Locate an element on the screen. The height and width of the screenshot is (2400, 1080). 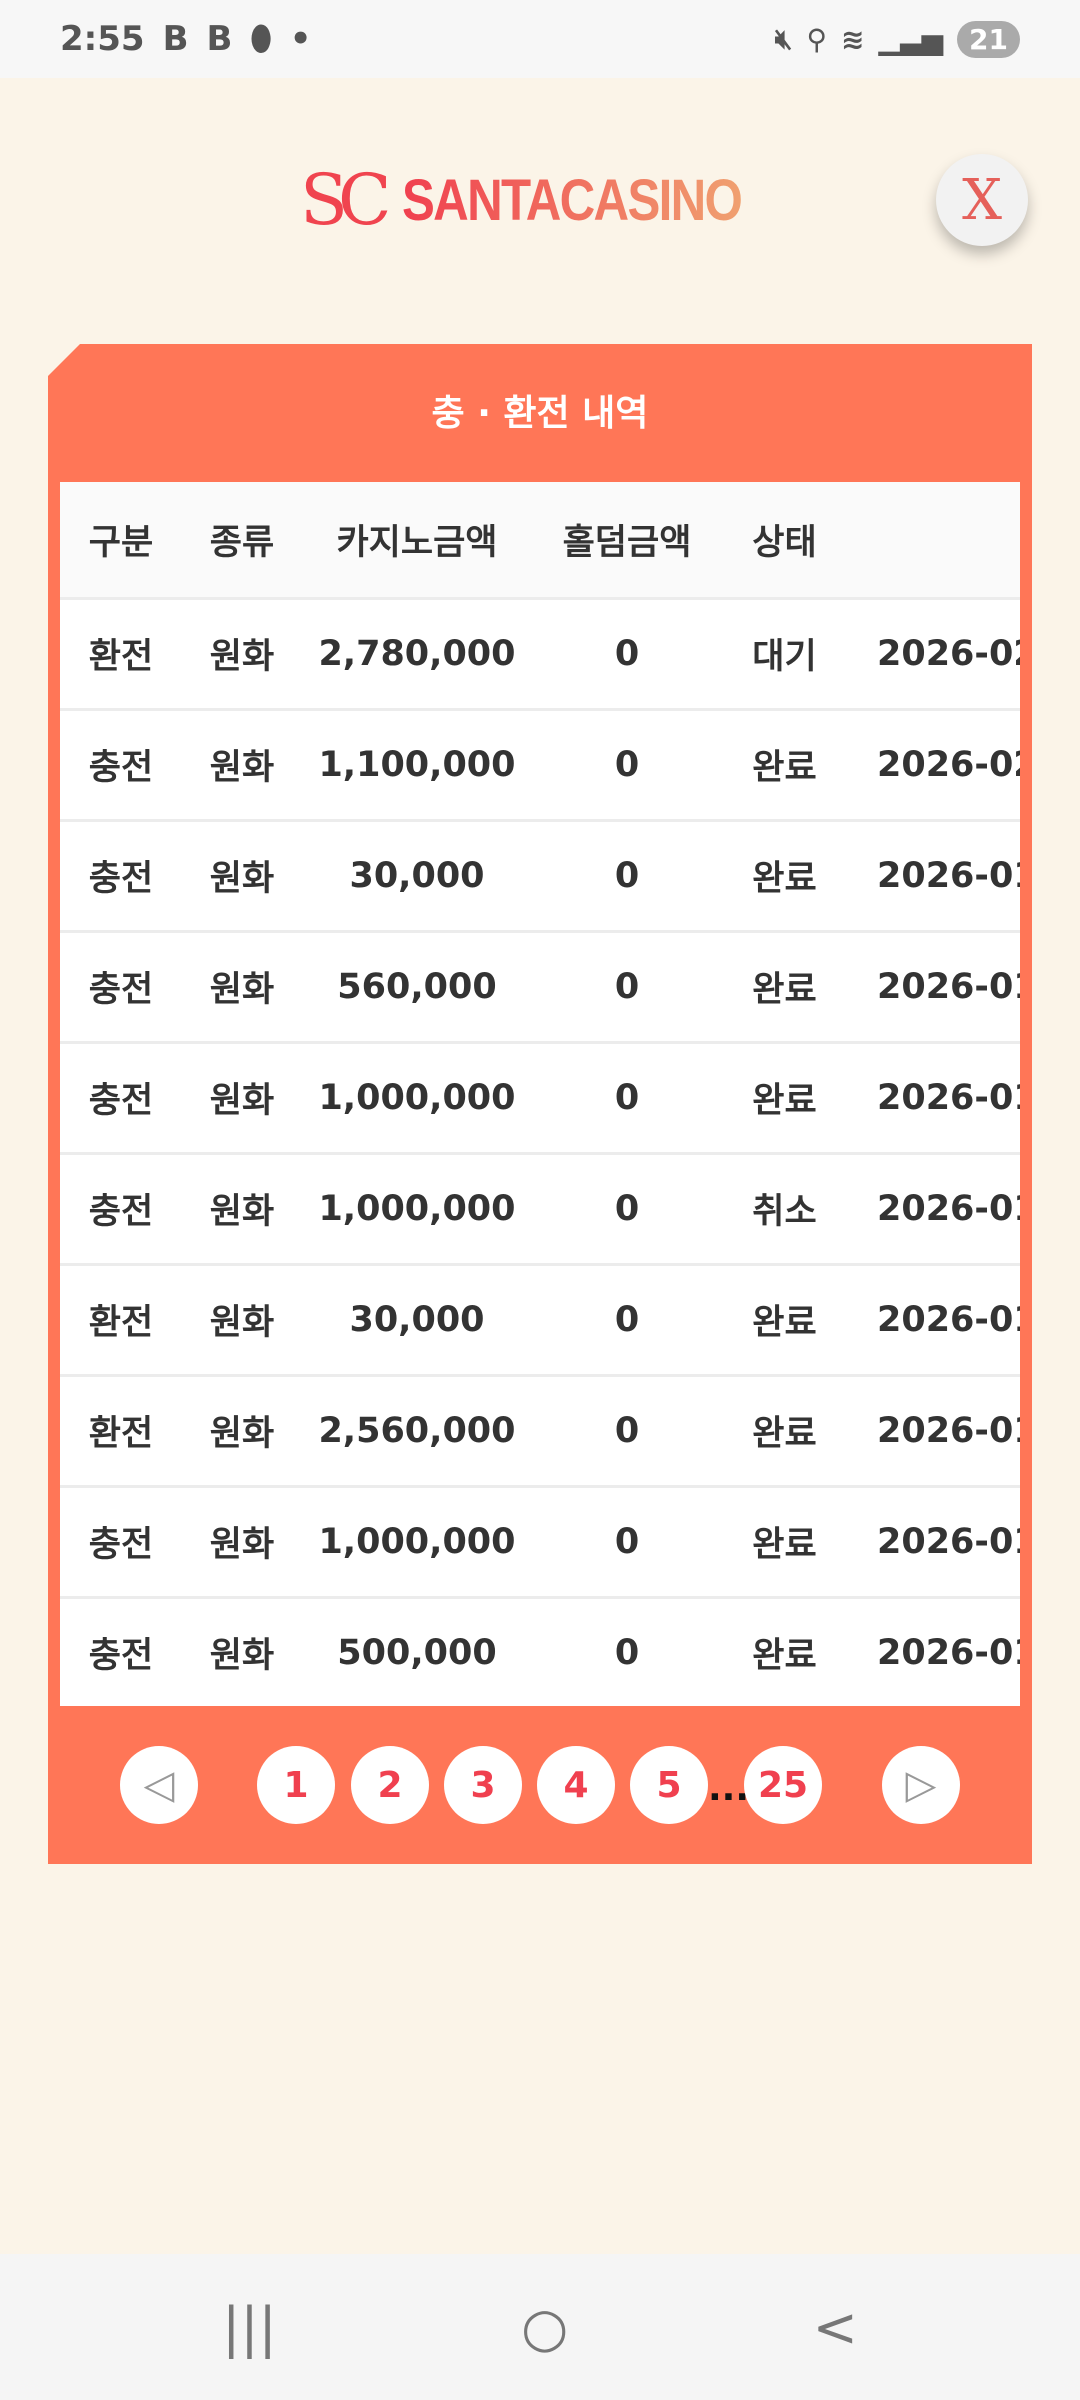
col-status: 상태 is located at coordinates (784, 541).